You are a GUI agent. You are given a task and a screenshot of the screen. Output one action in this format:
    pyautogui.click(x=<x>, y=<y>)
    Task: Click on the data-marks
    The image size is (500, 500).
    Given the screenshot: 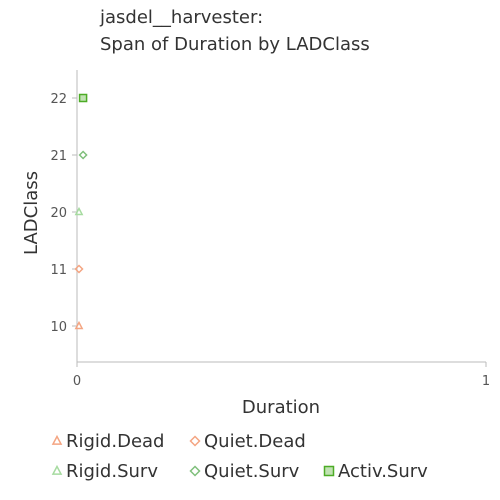 What is the action you would take?
    pyautogui.click(x=81, y=211)
    